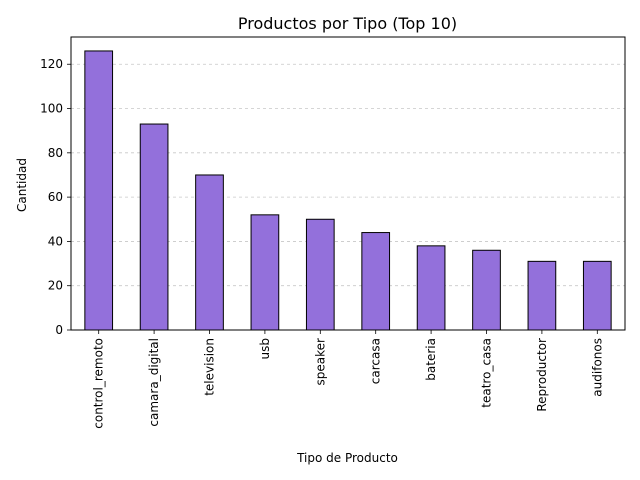 This screenshot has height=480, width=640. What do you see at coordinates (154, 382) in the screenshot?
I see `x-tick-label: camara_digital` at bounding box center [154, 382].